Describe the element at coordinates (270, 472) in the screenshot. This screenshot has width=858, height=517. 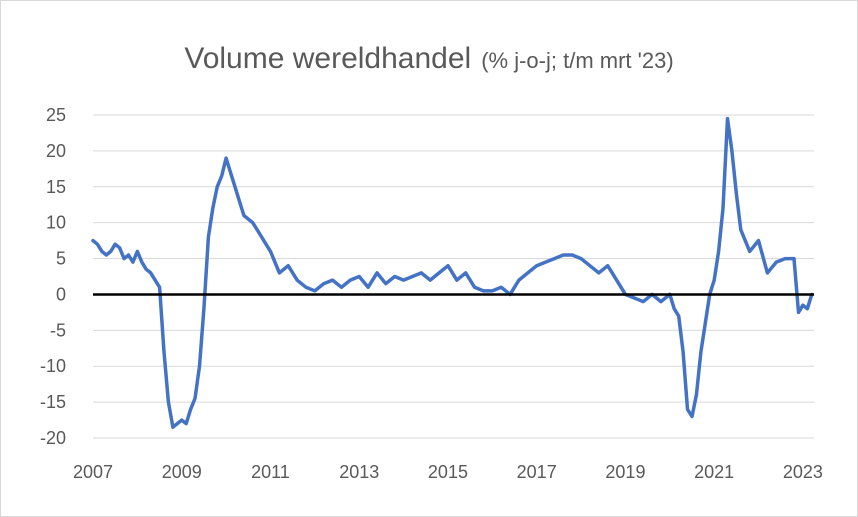
I see `x-tick-label: 2011` at that location.